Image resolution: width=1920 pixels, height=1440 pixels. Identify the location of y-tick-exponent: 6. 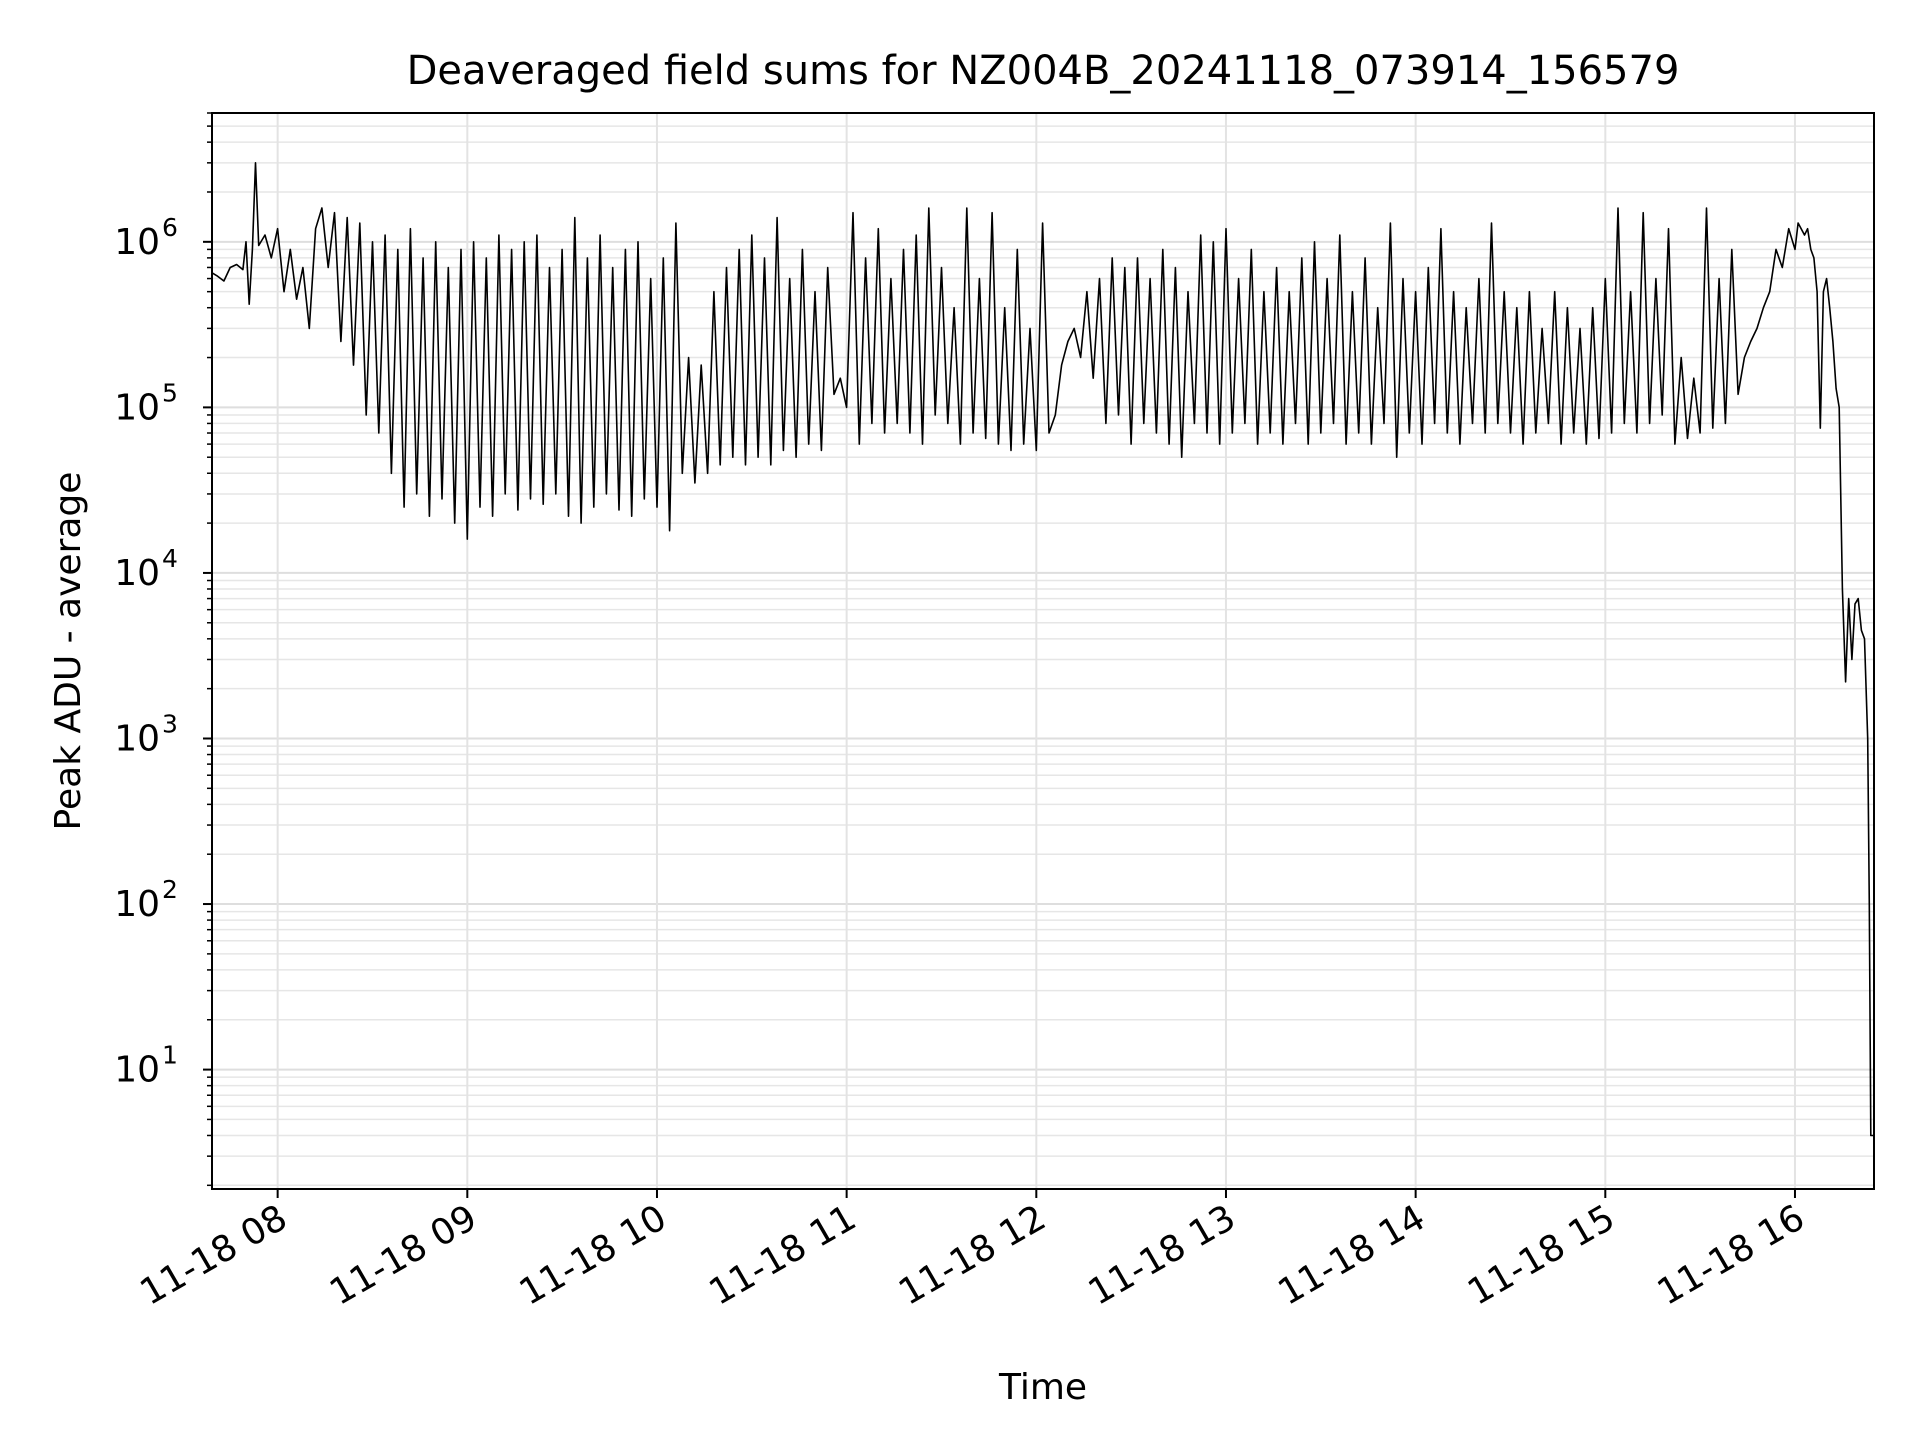
(170, 227).